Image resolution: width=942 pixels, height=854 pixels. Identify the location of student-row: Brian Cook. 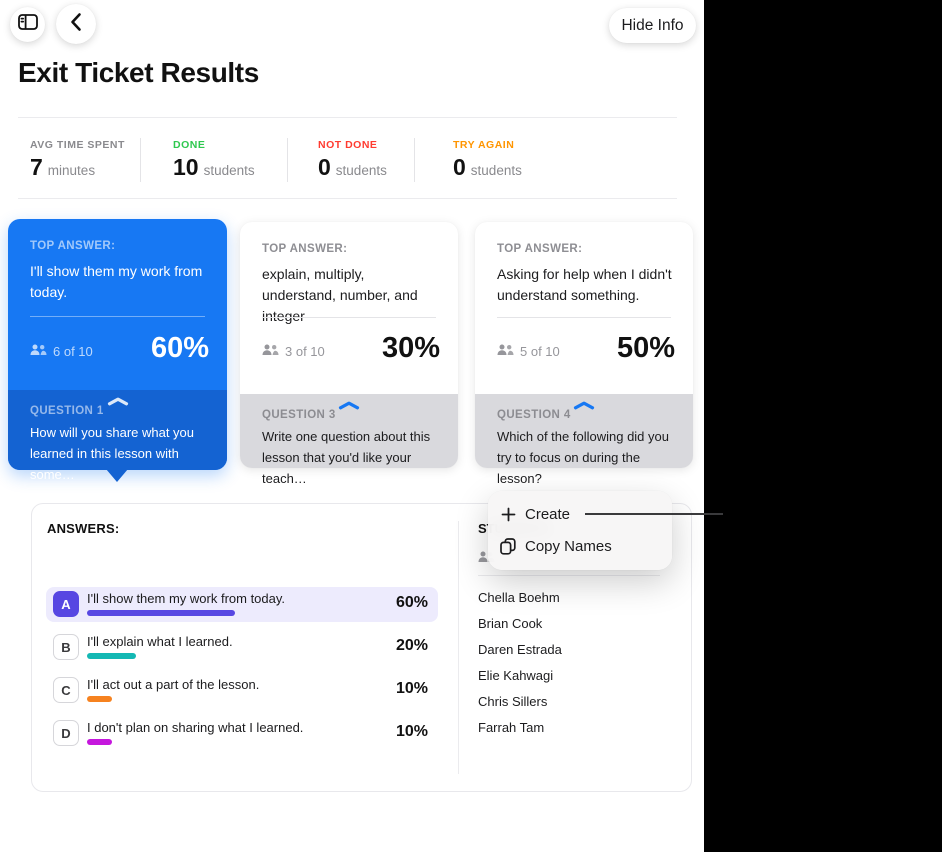
(510, 623).